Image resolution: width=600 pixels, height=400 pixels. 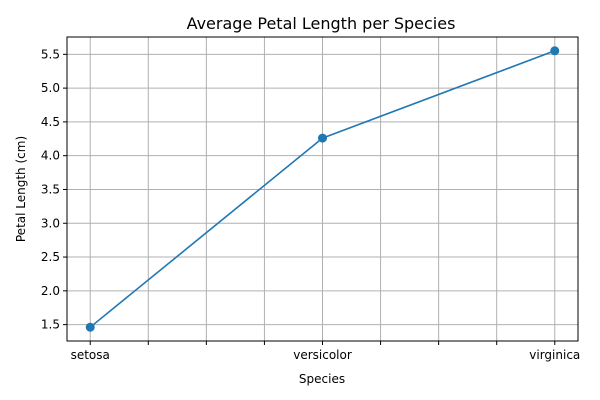 What do you see at coordinates (50, 156) in the screenshot?
I see `y-tick-label: 4.0` at bounding box center [50, 156].